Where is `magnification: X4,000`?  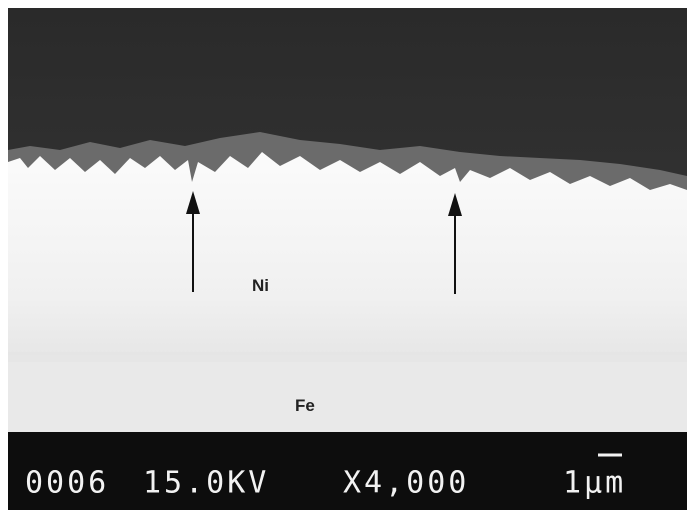 magnification: X4,000 is located at coordinates (406, 483).